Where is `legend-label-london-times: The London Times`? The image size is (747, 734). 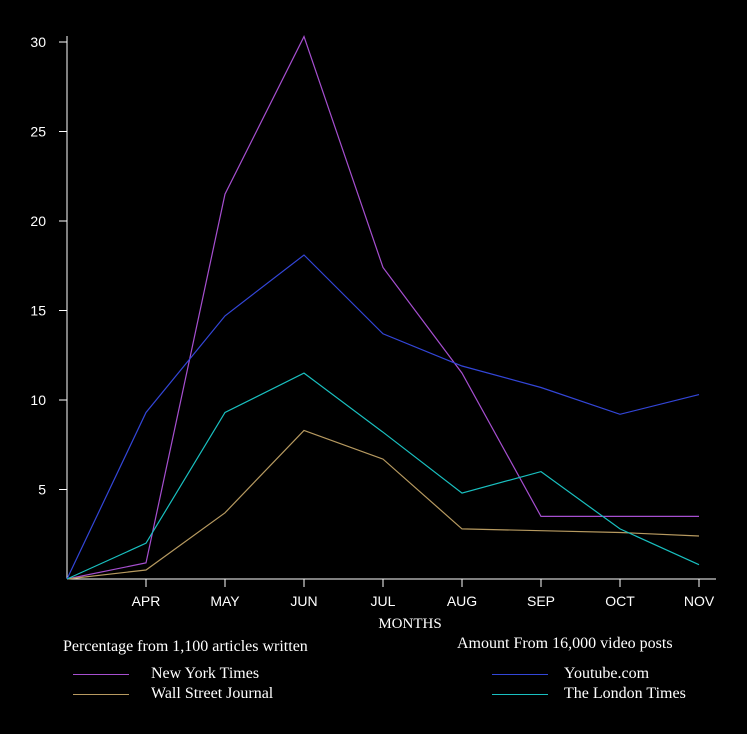
legend-label-london-times: The London Times is located at coordinates (625, 693).